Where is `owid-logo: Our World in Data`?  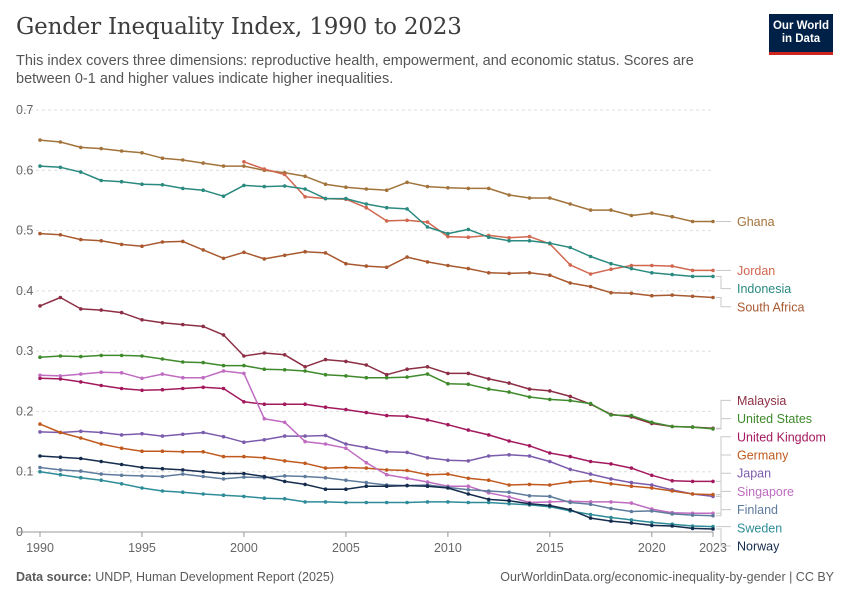 owid-logo: Our World in Data is located at coordinates (801, 34).